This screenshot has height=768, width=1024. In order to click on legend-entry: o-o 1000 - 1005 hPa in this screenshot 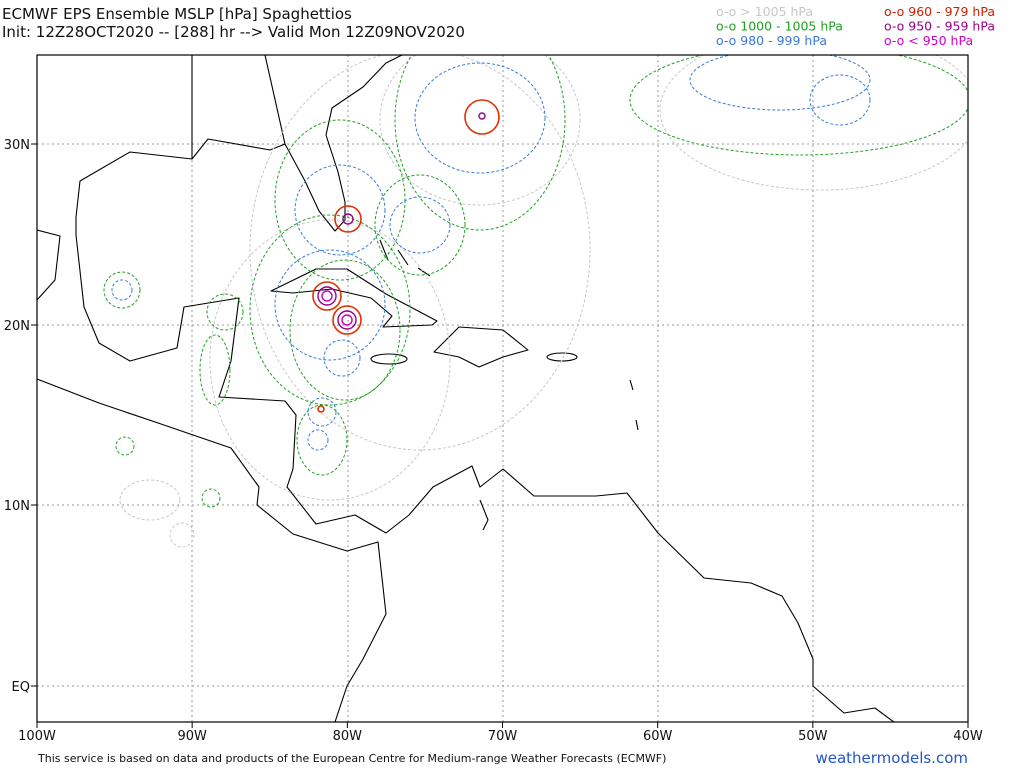, I will do `click(779, 26)`.